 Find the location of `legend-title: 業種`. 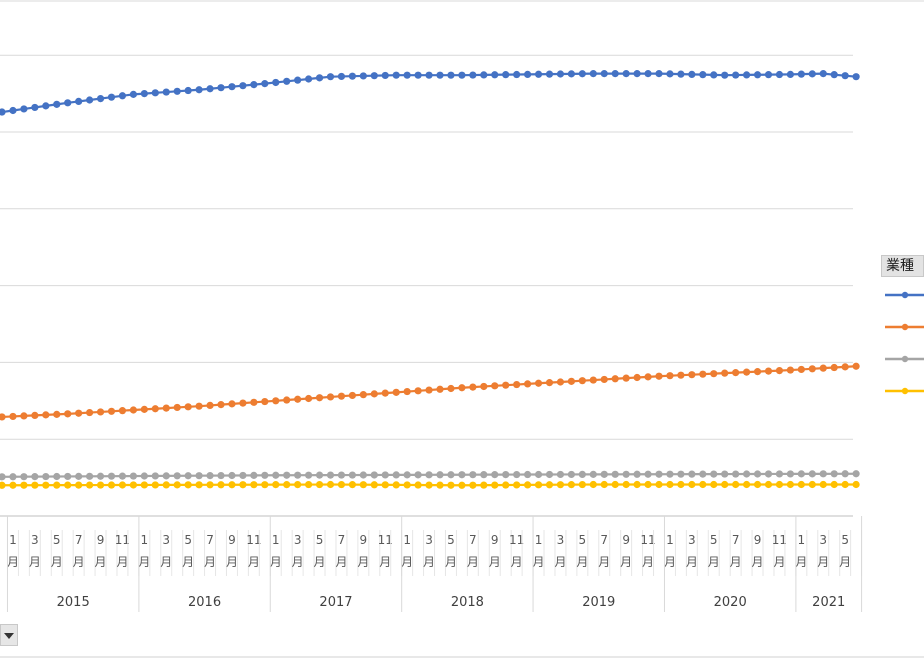

legend-title: 業種 is located at coordinates (902, 266).